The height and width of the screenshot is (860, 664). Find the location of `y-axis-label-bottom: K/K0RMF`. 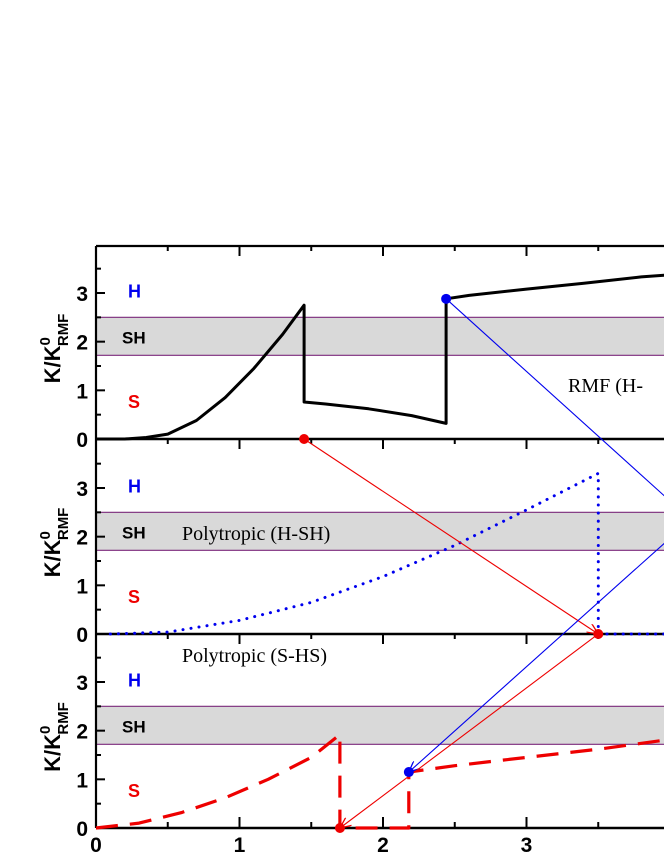

y-axis-label-bottom: K/K0RMF is located at coordinates (54, 737).